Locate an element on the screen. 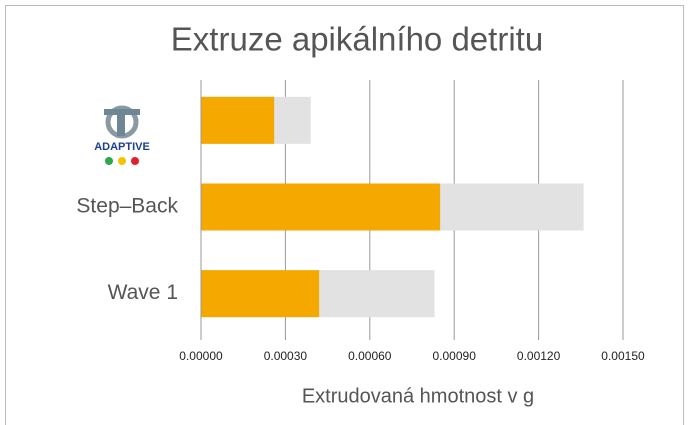 This screenshot has height=425, width=689. x-axis-label: Extrudovaná hmotnost v g is located at coordinates (418, 396).